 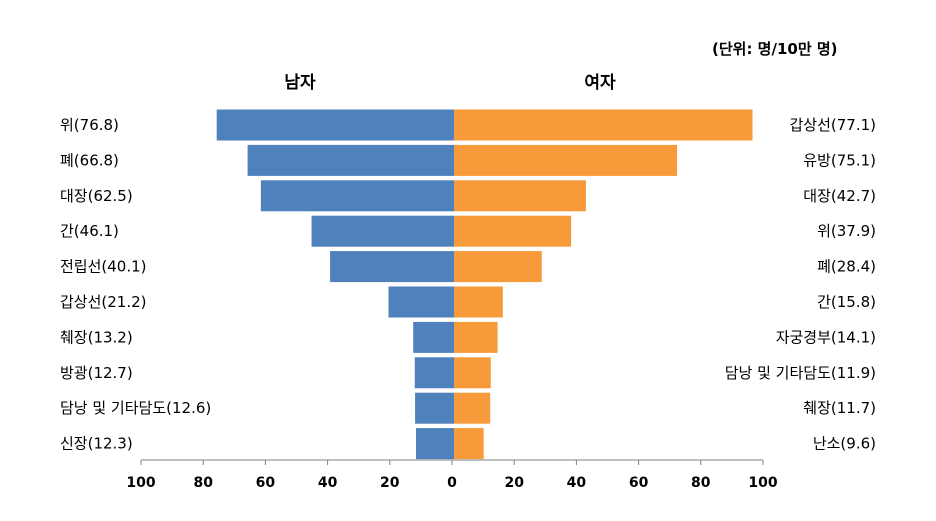 What do you see at coordinates (826, 337) in the screenshot?
I see `female-category-label: 자궁경부(14.1)` at bounding box center [826, 337].